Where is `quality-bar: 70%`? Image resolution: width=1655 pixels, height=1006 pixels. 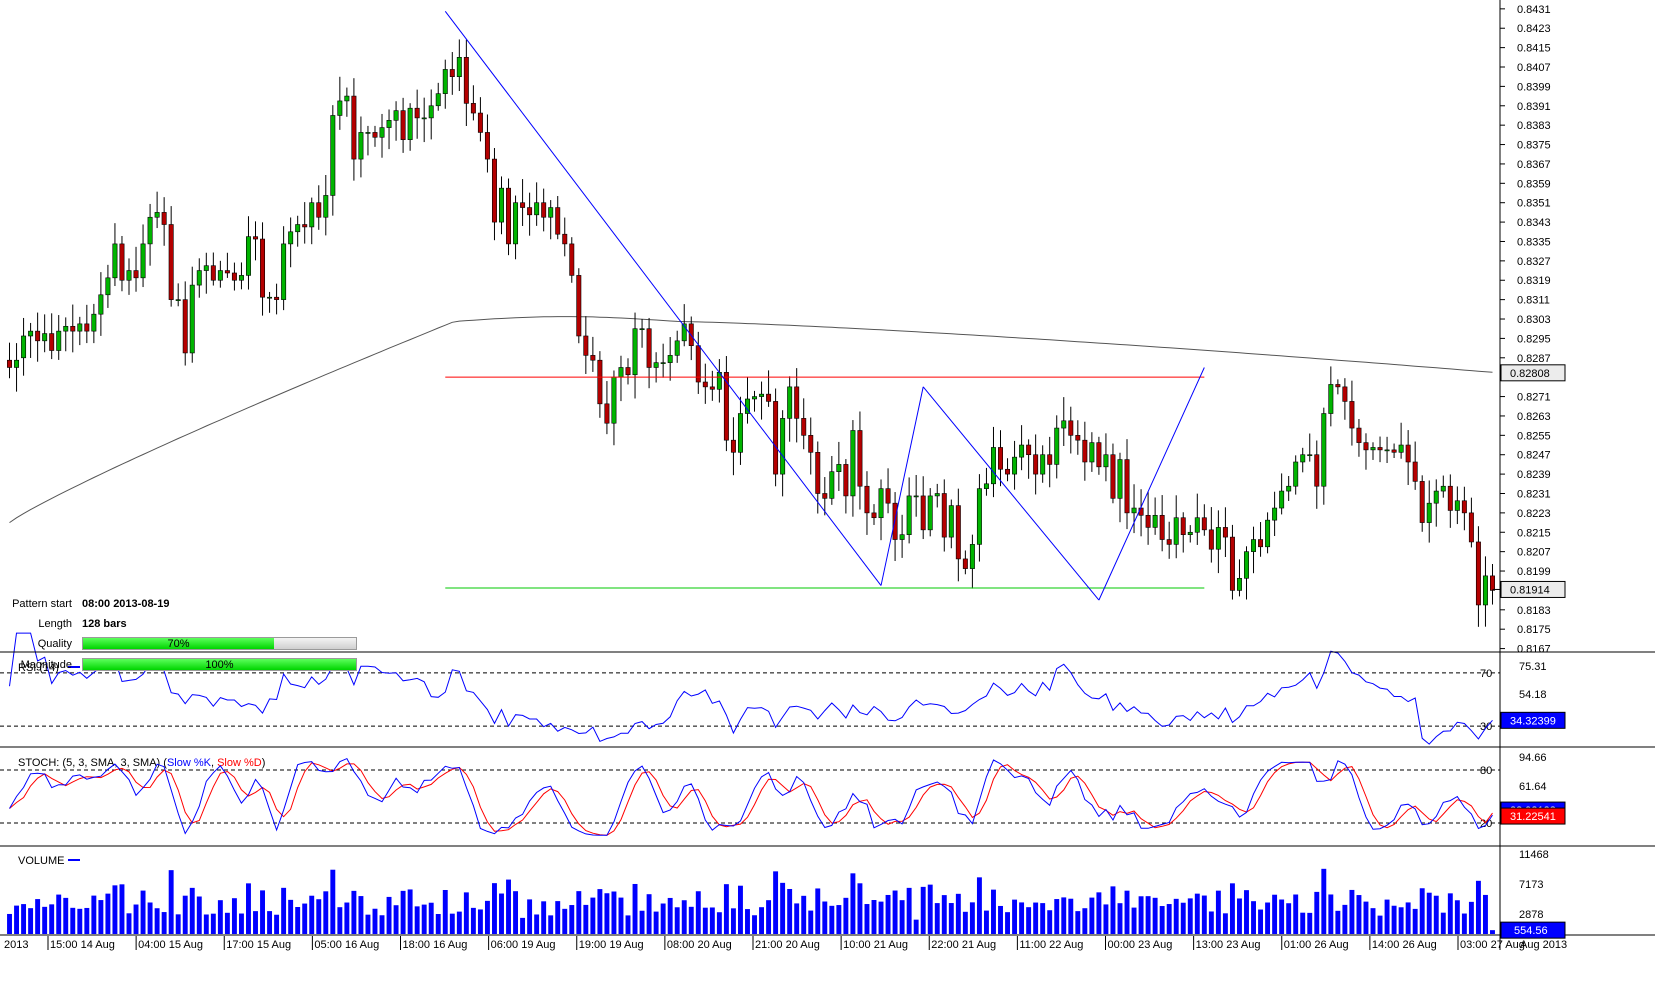
quality-bar: 70% is located at coordinates (219, 643).